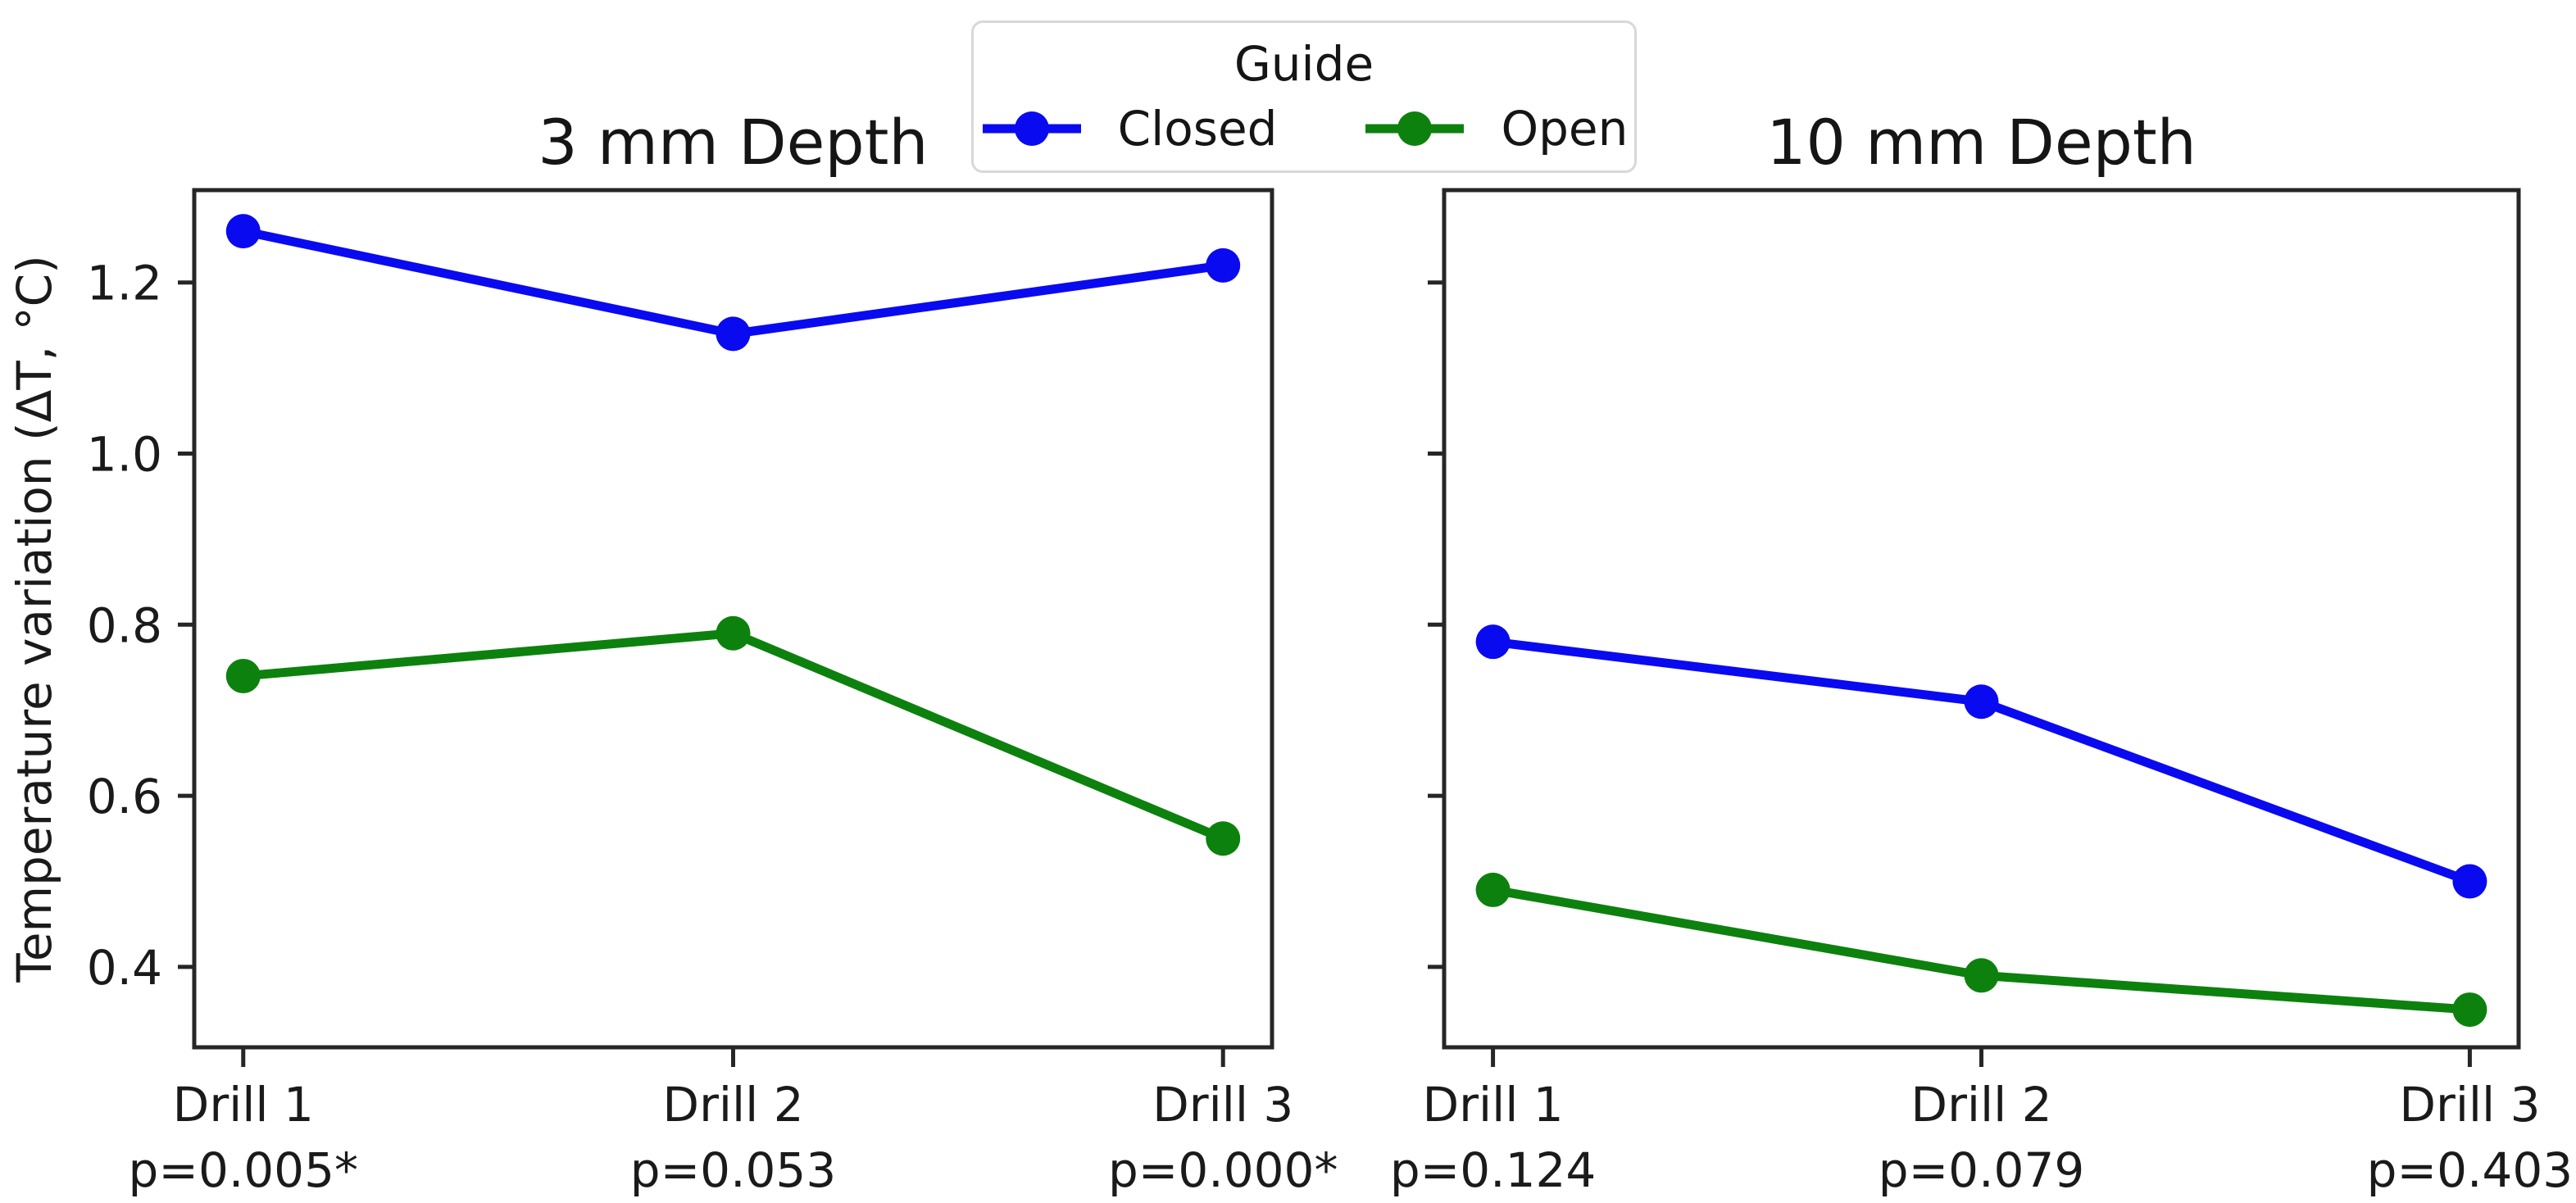 The width and height of the screenshot is (2576, 1203). What do you see at coordinates (1303, 63) in the screenshot?
I see `legend-title: Guide` at bounding box center [1303, 63].